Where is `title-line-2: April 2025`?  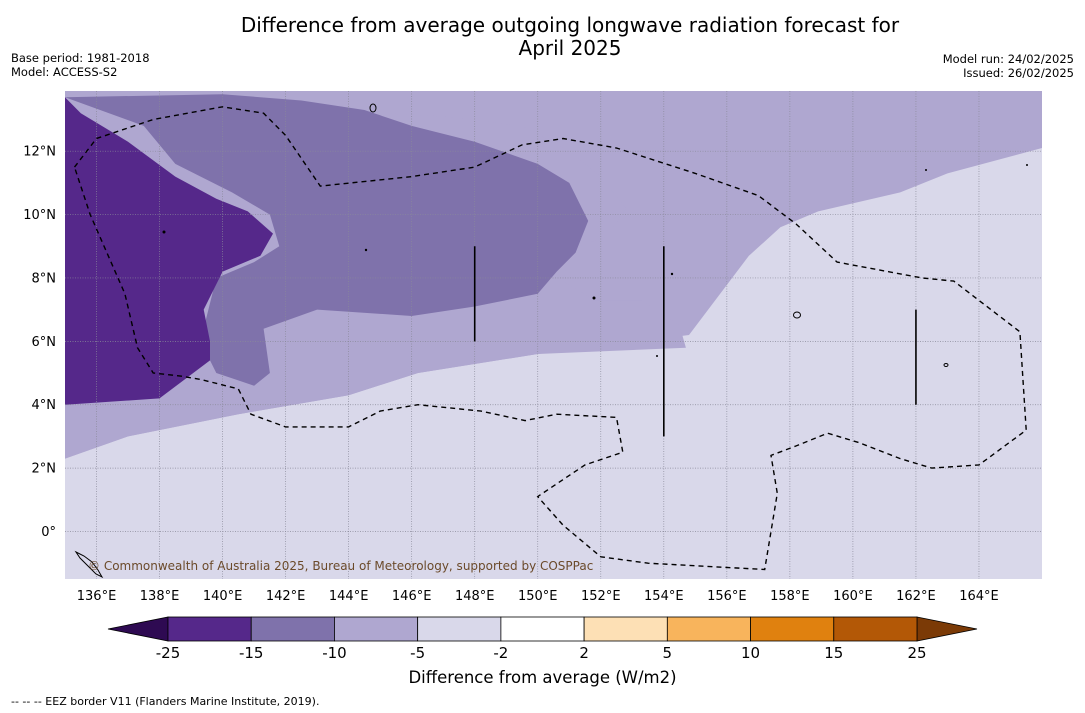
title-line-2: April 2025 is located at coordinates (570, 48).